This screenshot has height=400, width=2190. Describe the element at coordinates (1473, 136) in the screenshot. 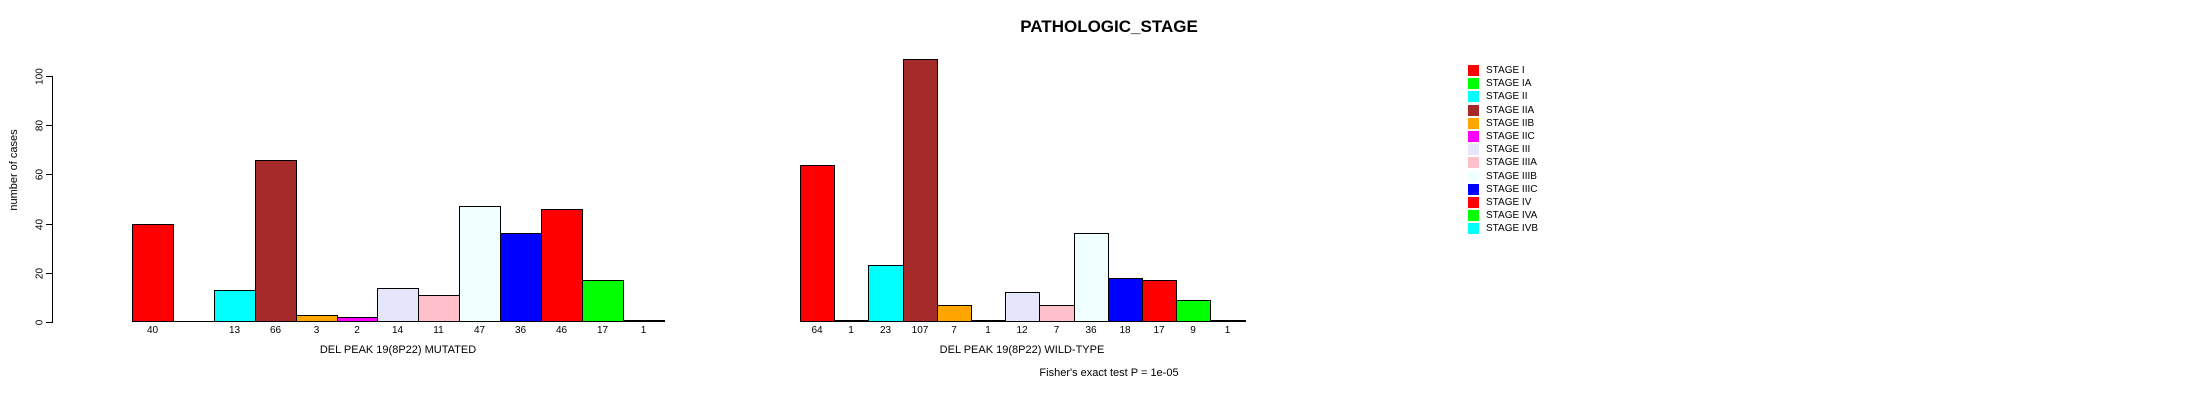

I see `legend-swatch-stage-iic` at that location.